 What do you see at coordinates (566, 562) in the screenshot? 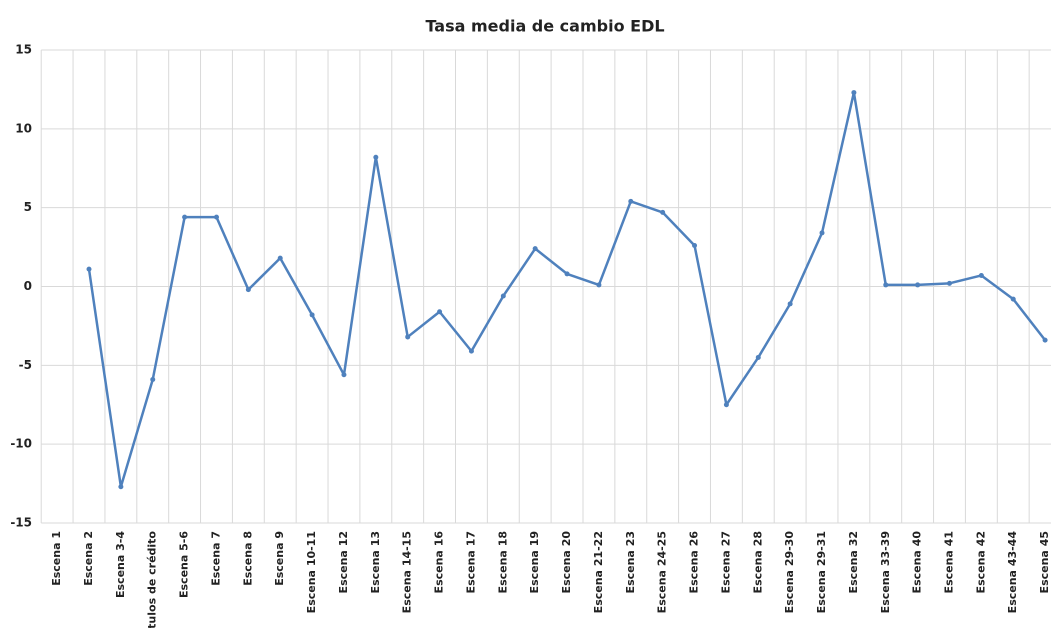
I see `x-tick-label: Escena 20` at bounding box center [566, 562].